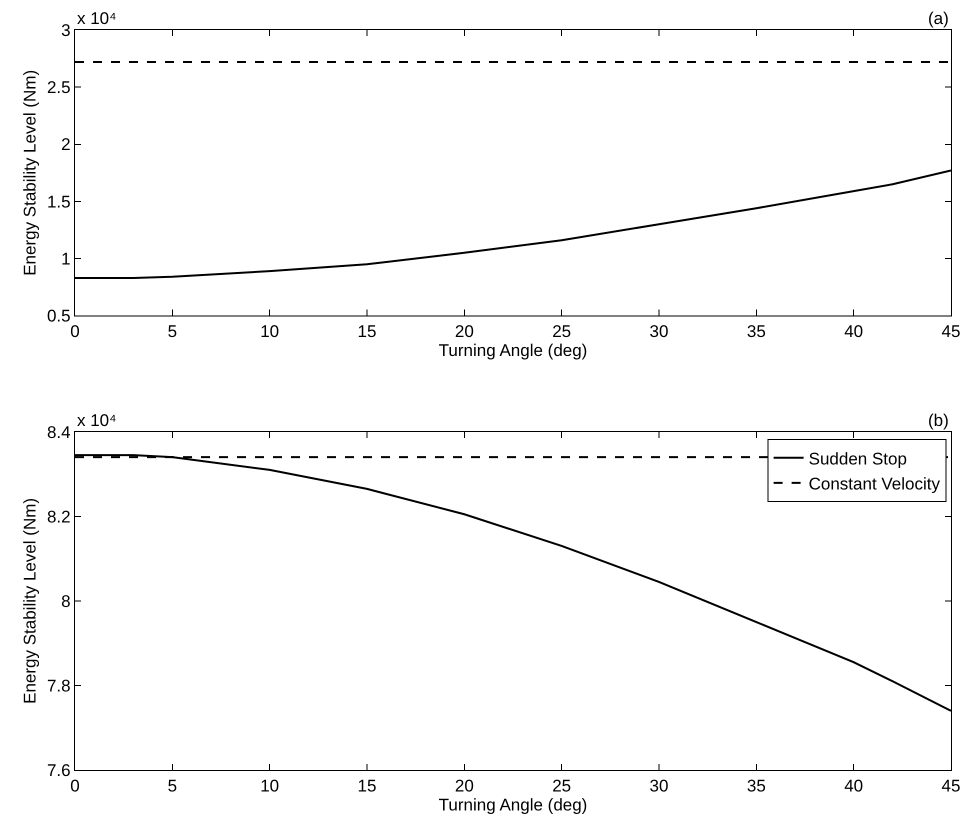 Image resolution: width=972 pixels, height=825 pixels. I want to click on y-tick-label: 3, so click(66, 30).